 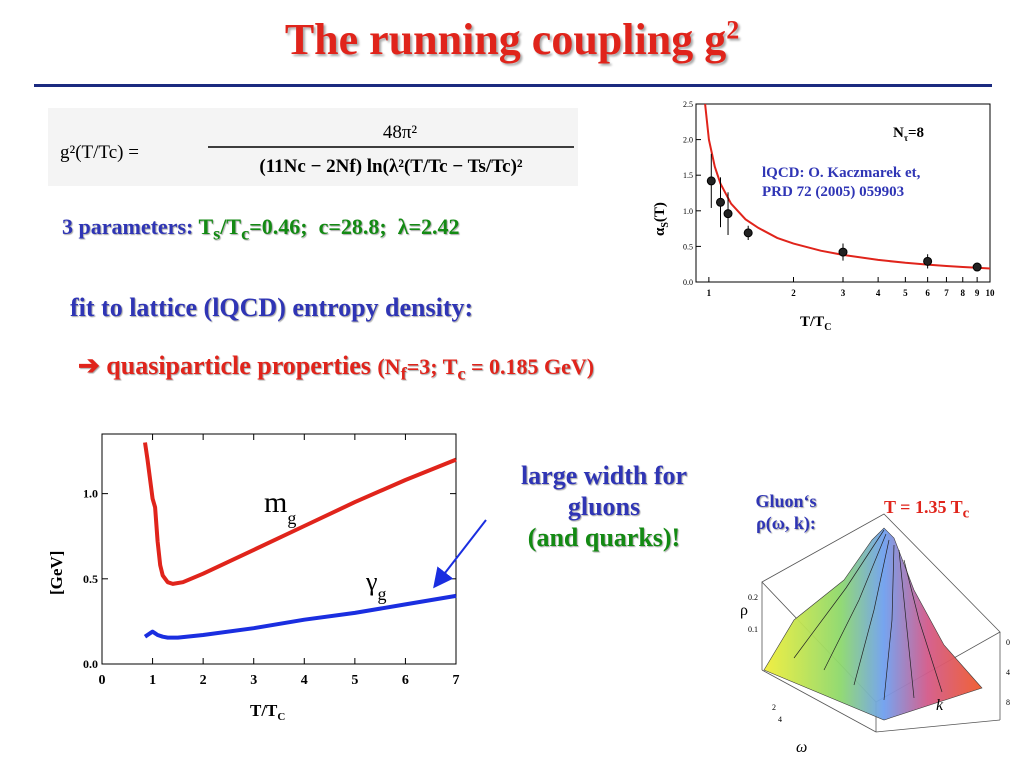 What do you see at coordinates (203, 680) in the screenshot?
I see `chart2-xtick-label: 2` at bounding box center [203, 680].